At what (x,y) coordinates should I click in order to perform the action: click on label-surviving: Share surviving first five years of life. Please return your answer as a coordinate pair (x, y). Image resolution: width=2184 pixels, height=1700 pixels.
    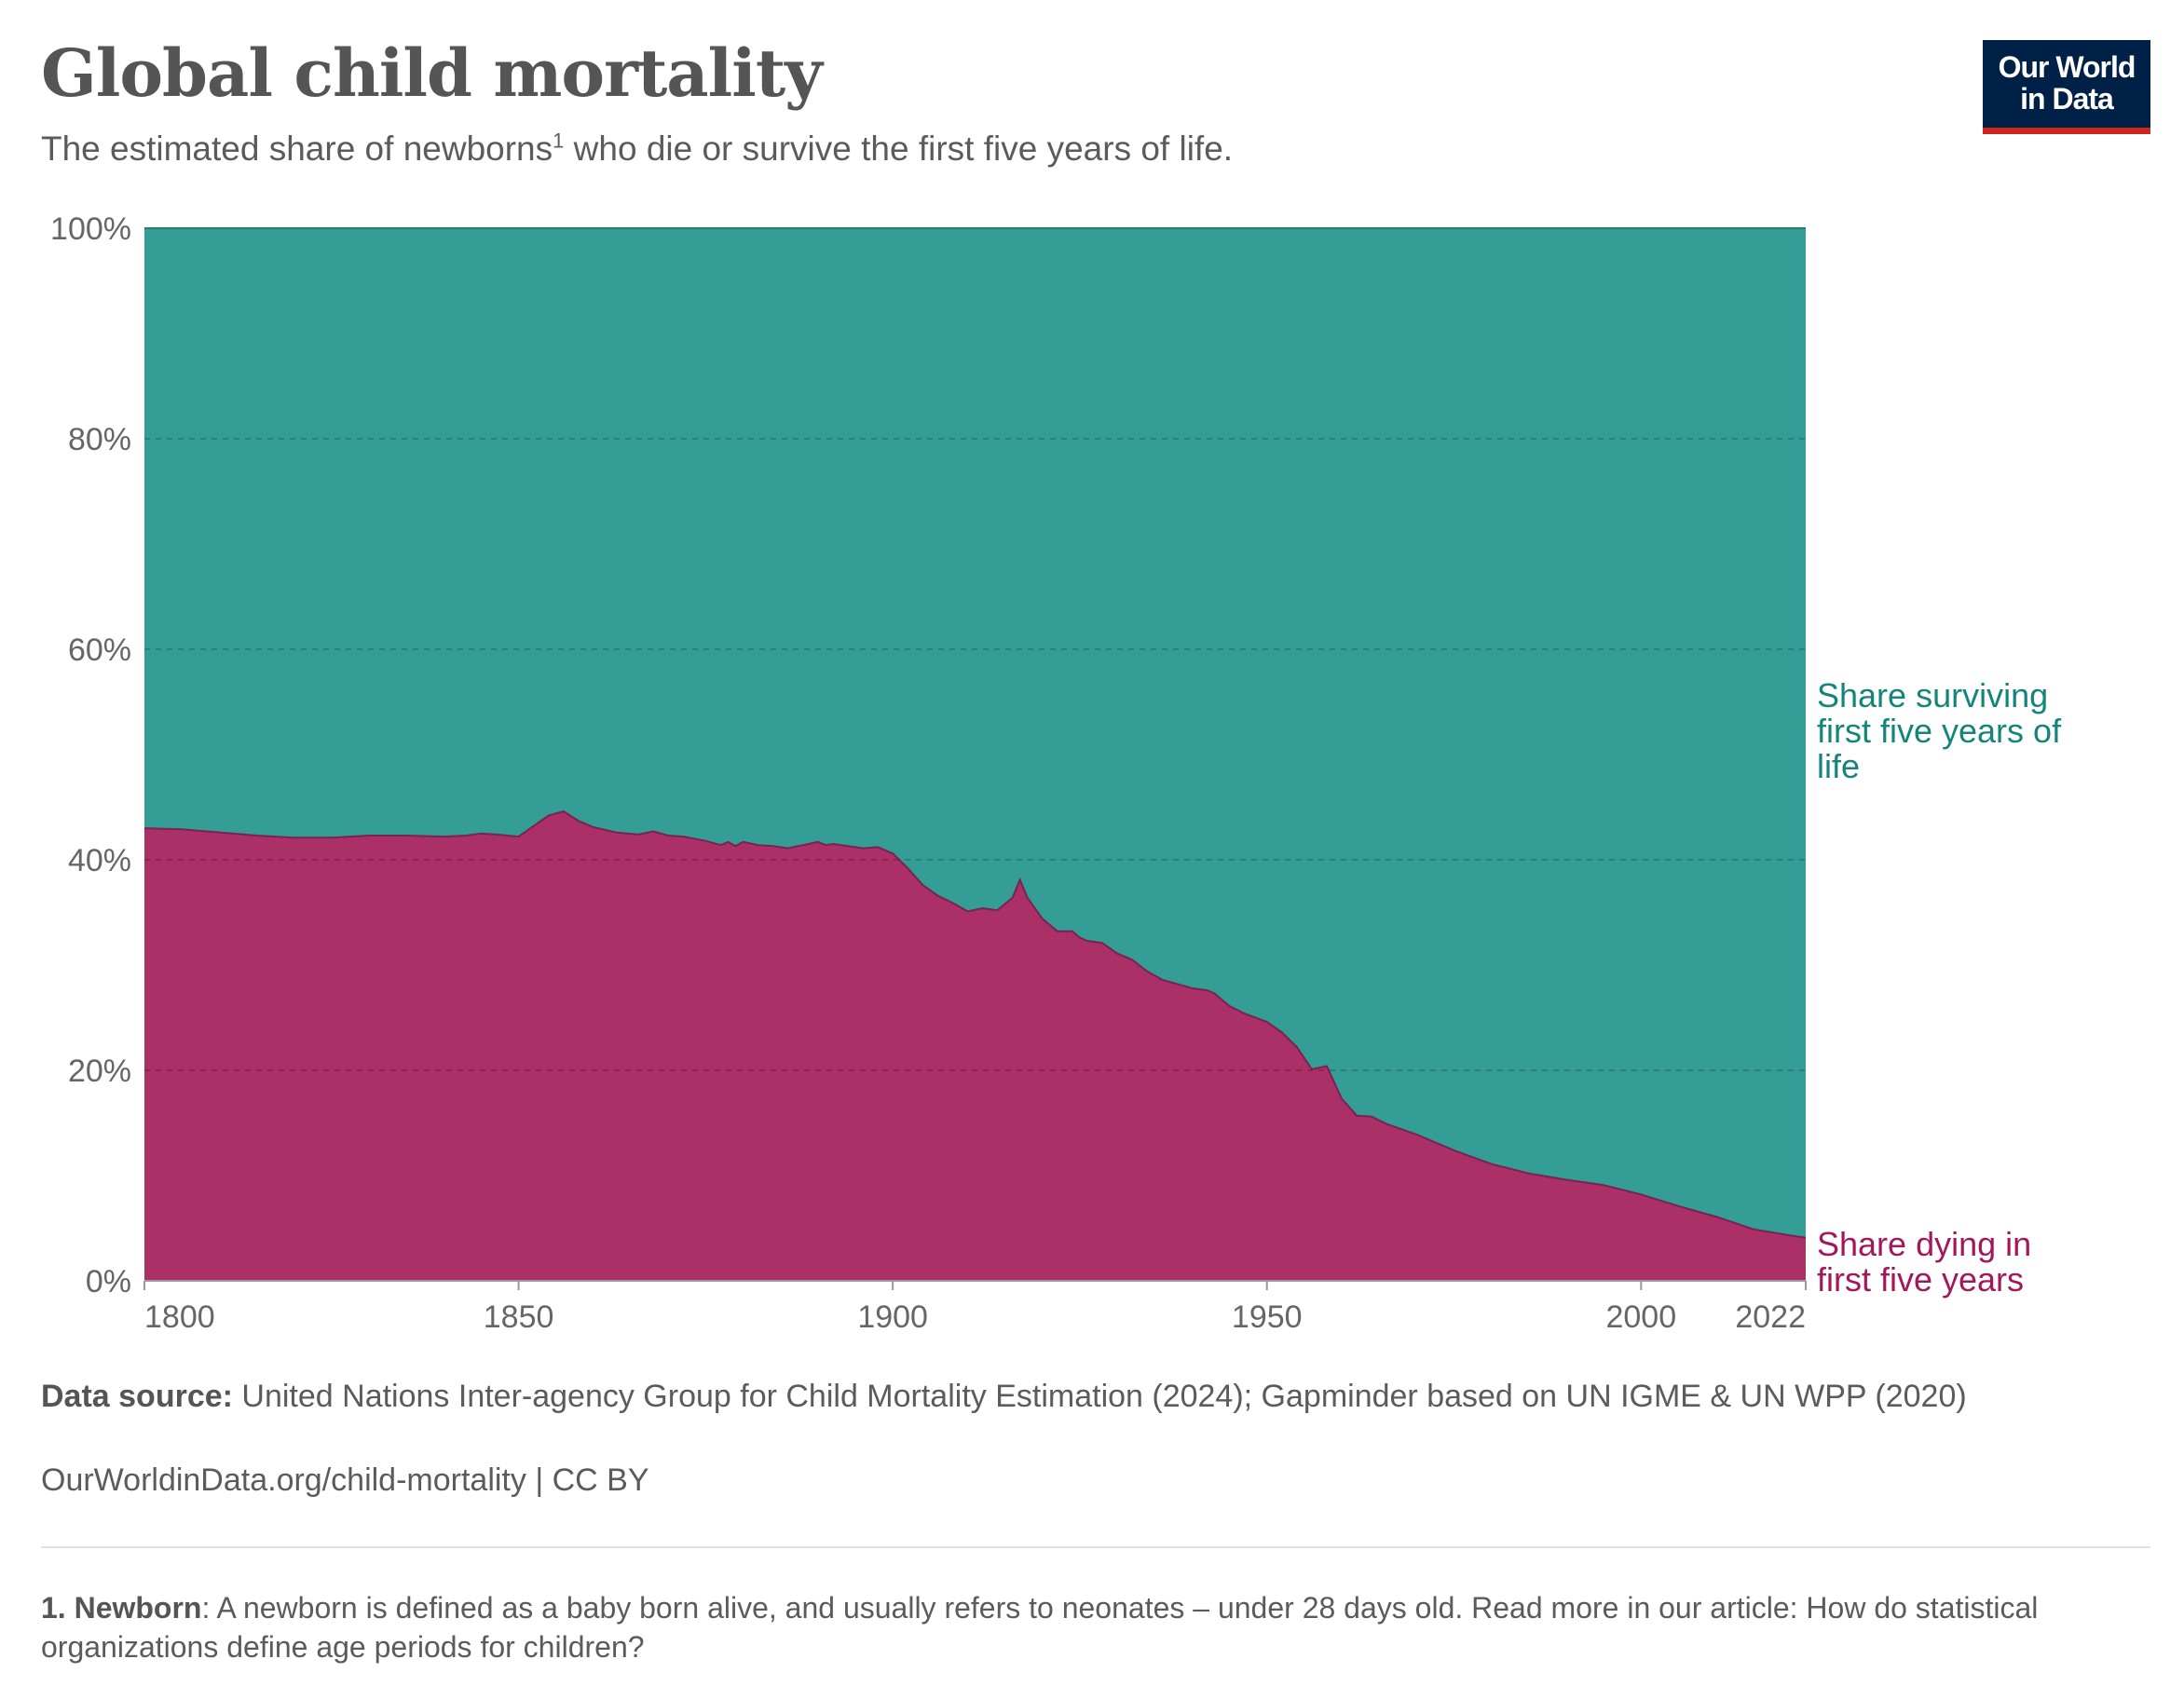
    Looking at the image, I should click on (1939, 730).